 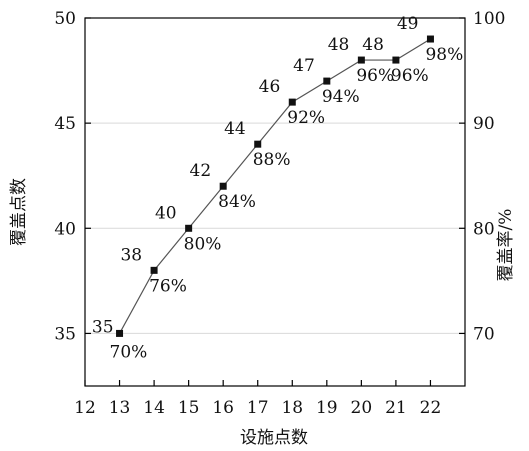 I want to click on x-axis-ticks: 12 13 14 15 16 17 18 19 20 21 22, so click(x=257, y=399).